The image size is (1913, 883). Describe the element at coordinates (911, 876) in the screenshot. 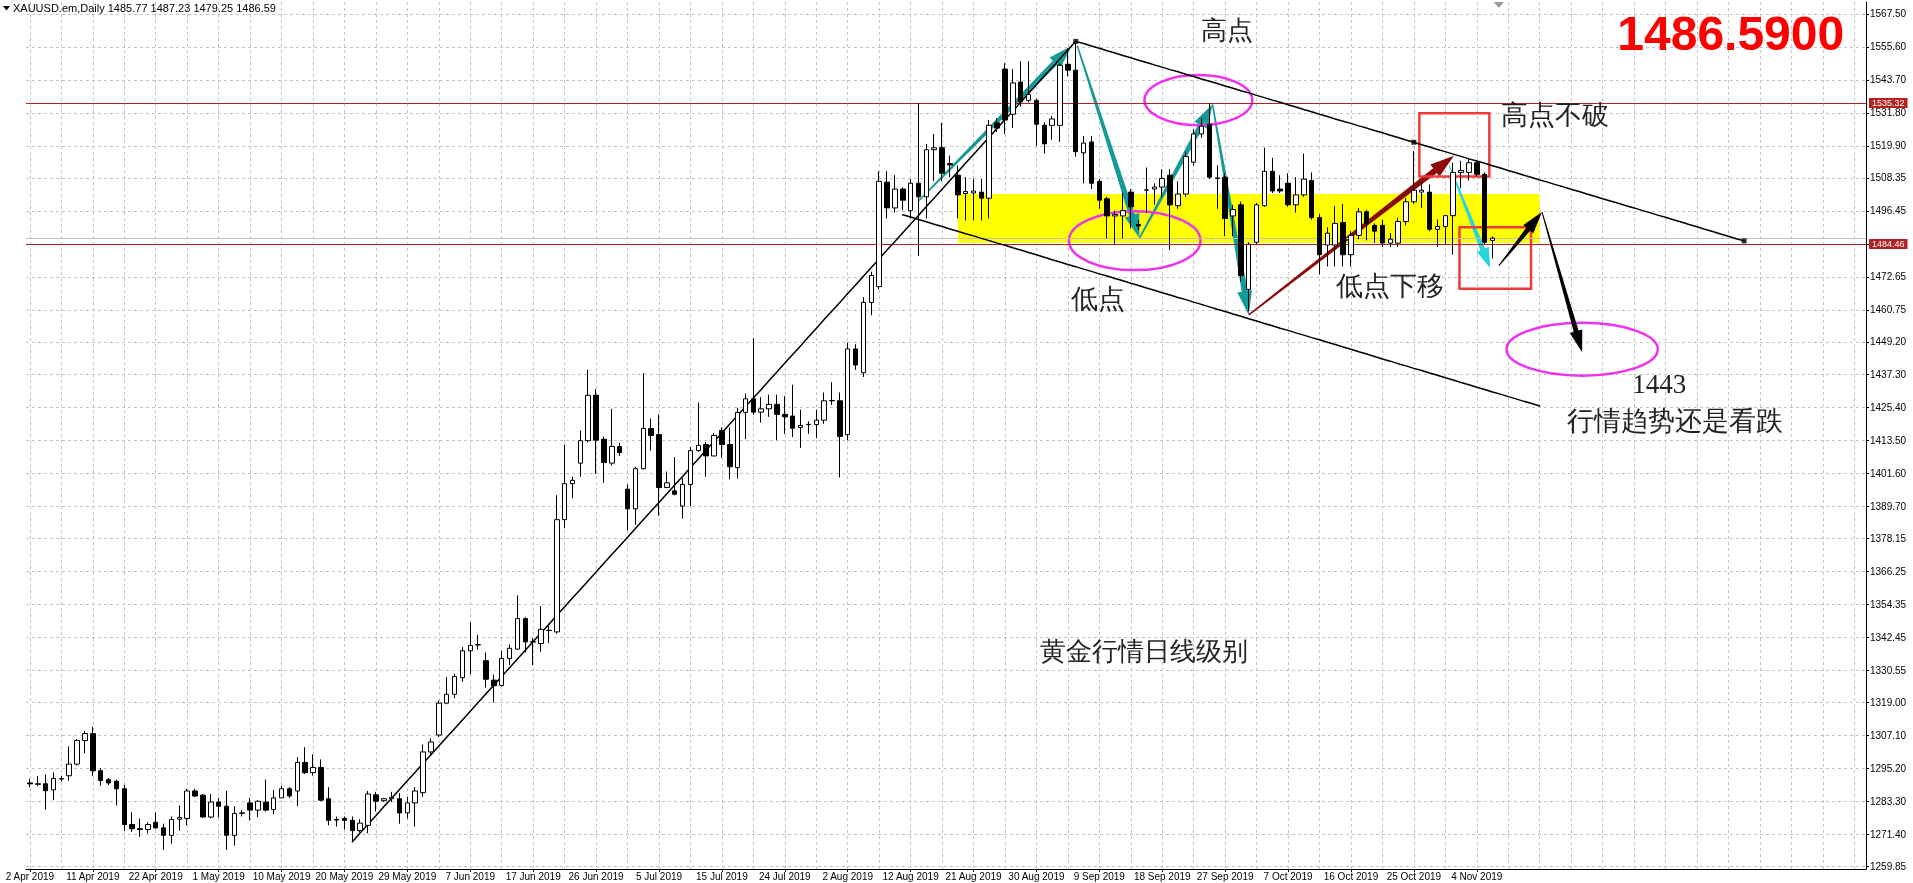

I see `x-tick-label: 12 Aug 2019` at that location.